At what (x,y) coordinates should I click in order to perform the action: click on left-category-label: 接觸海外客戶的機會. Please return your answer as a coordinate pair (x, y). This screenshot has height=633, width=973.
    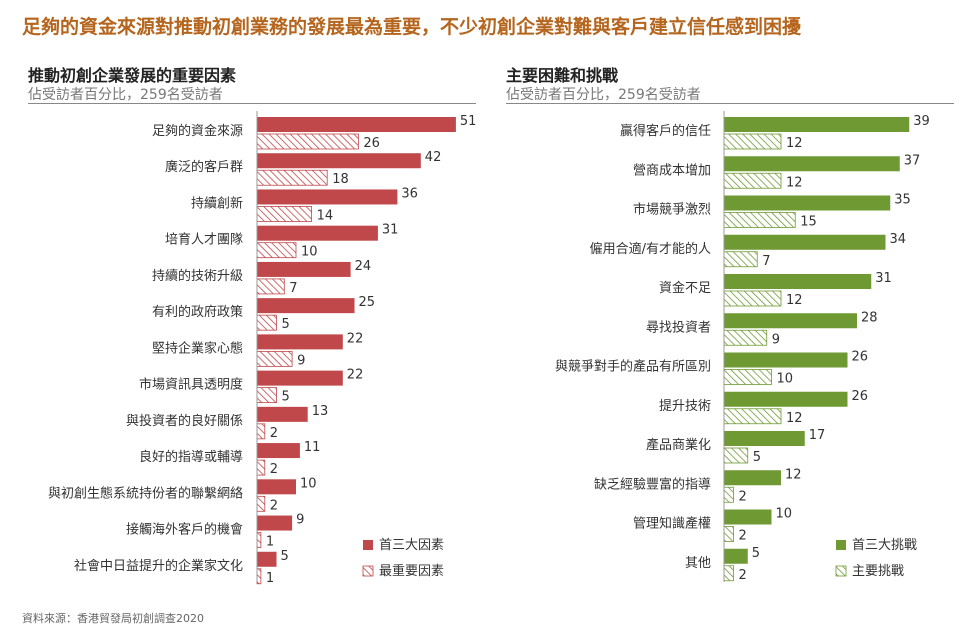
    Looking at the image, I should click on (184, 530).